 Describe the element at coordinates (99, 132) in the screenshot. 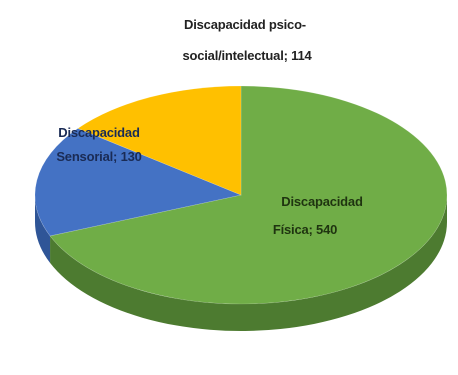

I see `slice-label-sensorial-line1: Discapacidad` at that location.